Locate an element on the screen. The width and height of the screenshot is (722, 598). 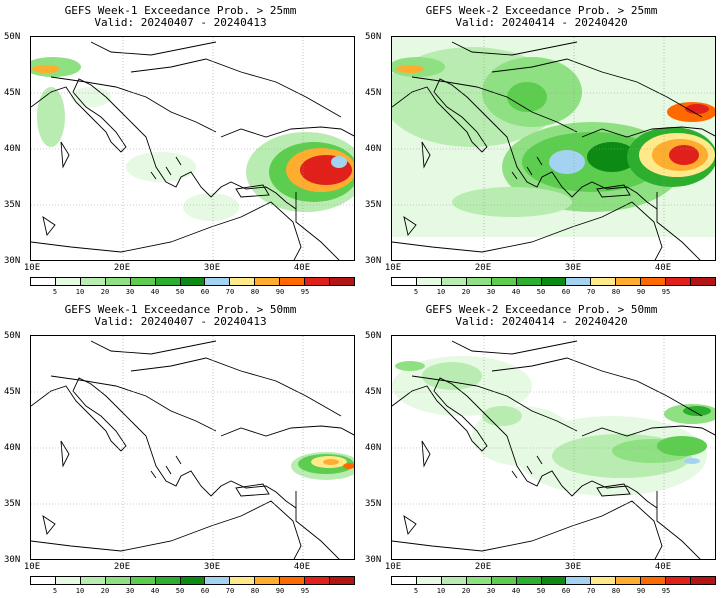
panel-title: GEFS Week-2 Exceedance Prob. > 50mm is located at coordinates (541, 309).